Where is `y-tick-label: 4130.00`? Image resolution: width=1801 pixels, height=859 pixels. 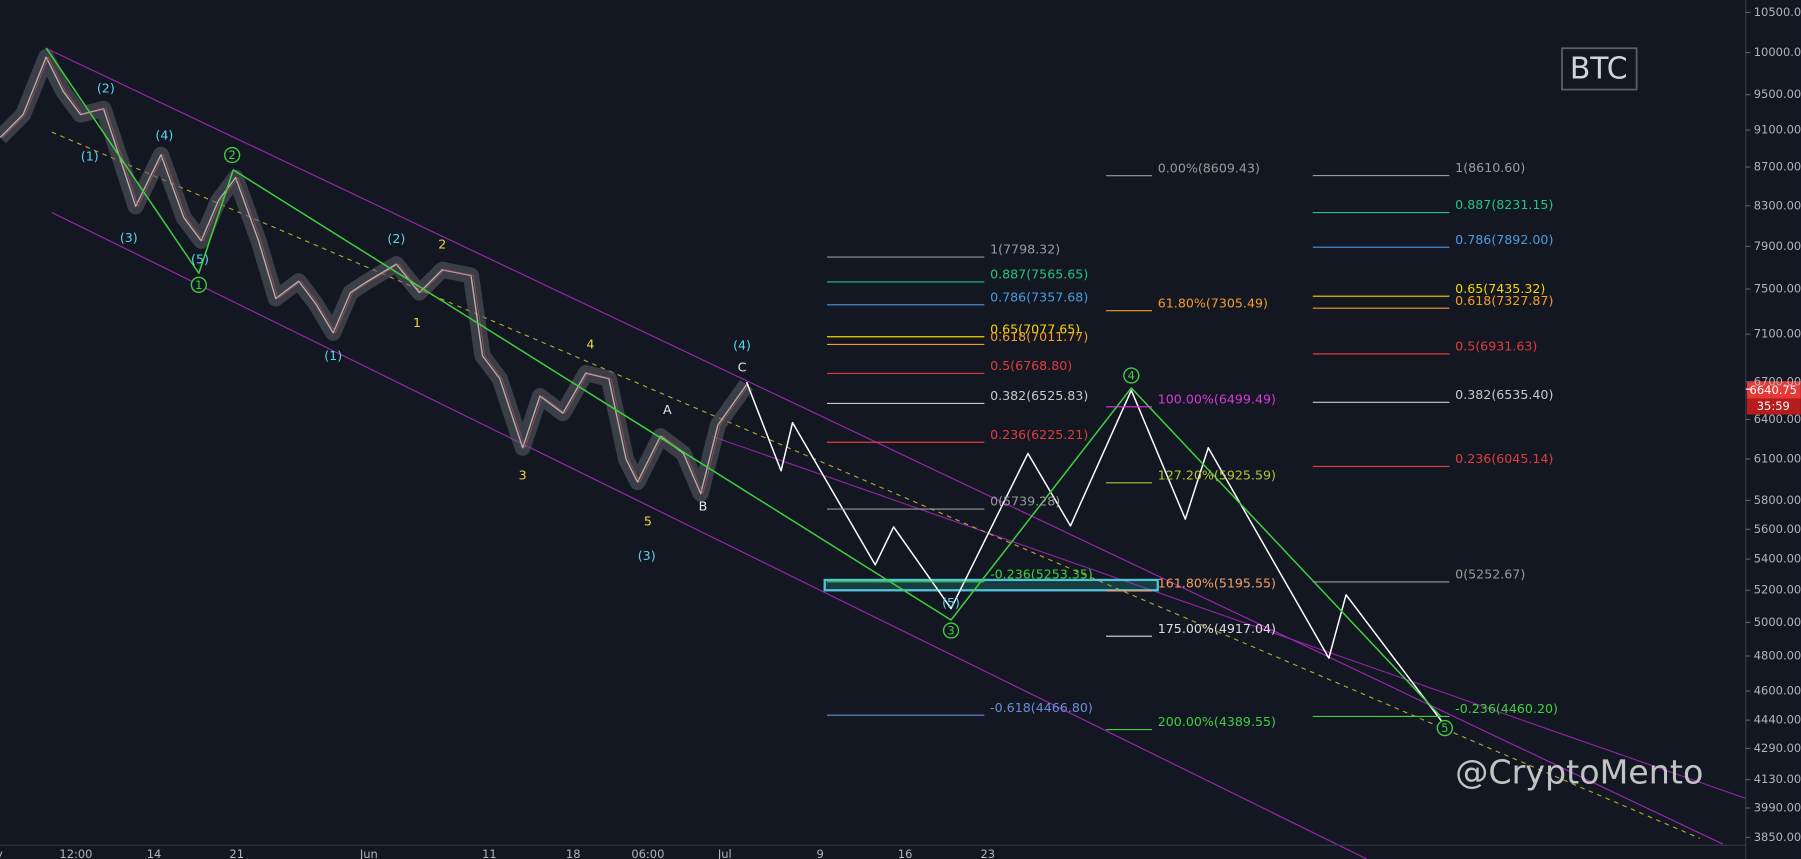 y-tick-label: 4130.00 is located at coordinates (1777, 779).